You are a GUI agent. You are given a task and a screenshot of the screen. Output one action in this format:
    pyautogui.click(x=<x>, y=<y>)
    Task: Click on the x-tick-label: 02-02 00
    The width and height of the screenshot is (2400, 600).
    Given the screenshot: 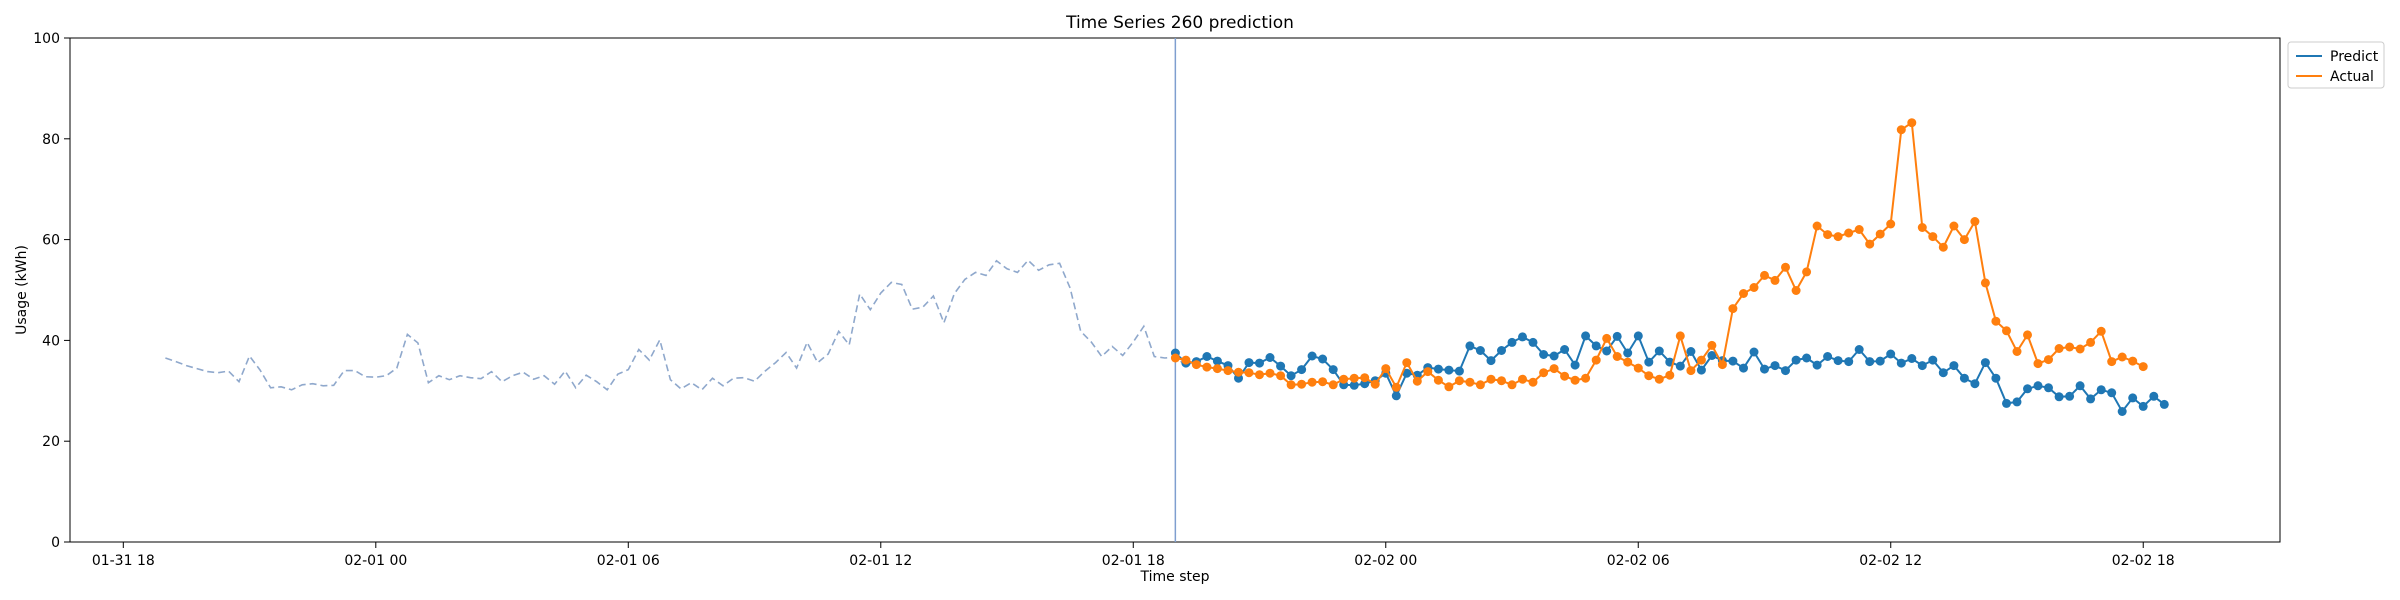 What is the action you would take?
    pyautogui.click(x=1385, y=561)
    